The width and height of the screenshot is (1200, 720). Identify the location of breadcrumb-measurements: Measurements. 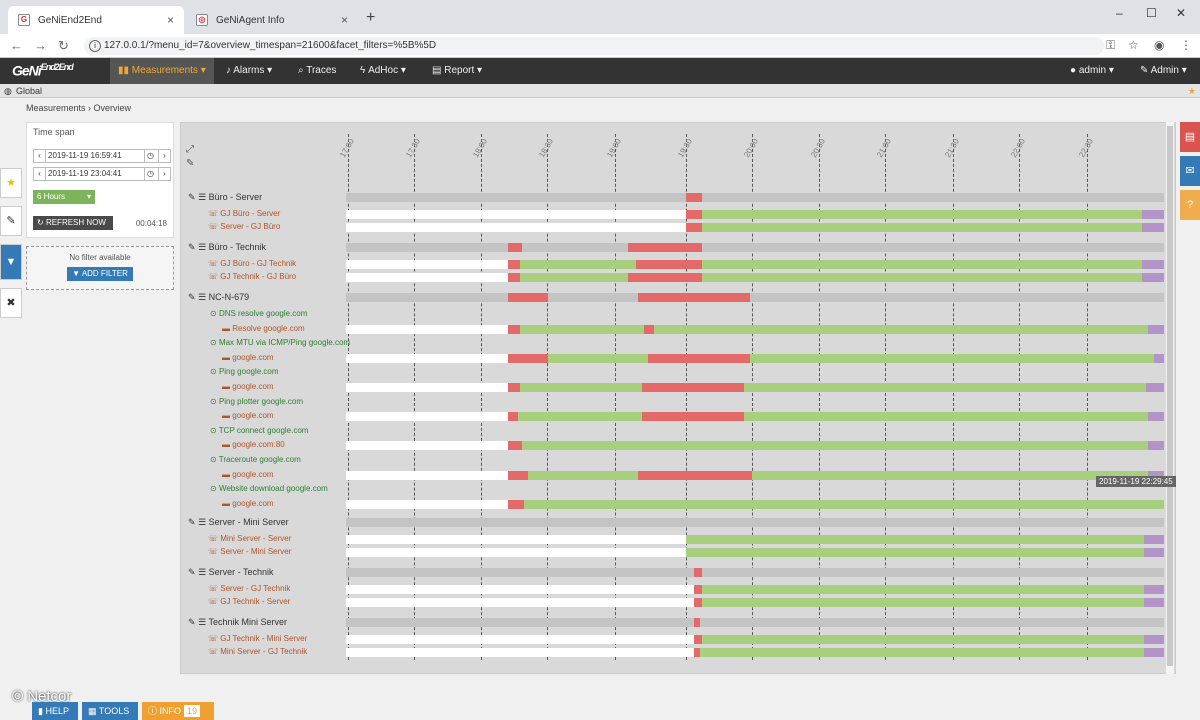
(56, 108).